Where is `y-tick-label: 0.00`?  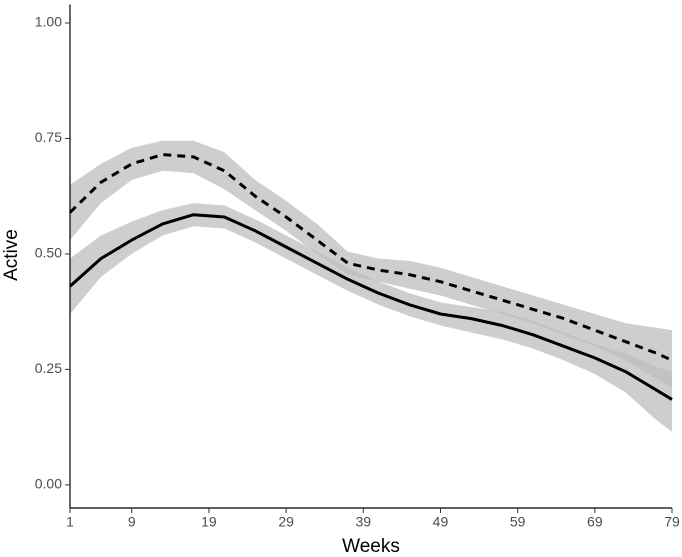
y-tick-label: 0.00 is located at coordinates (48, 484).